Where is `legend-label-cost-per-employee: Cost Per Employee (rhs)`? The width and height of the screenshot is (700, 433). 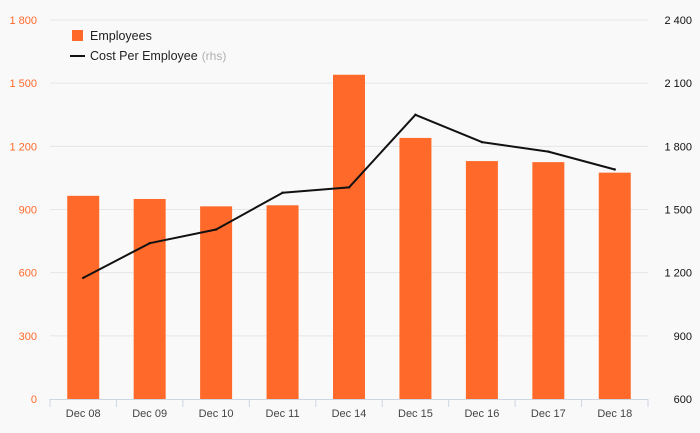
legend-label-cost-per-employee: Cost Per Employee (rhs) is located at coordinates (158, 56).